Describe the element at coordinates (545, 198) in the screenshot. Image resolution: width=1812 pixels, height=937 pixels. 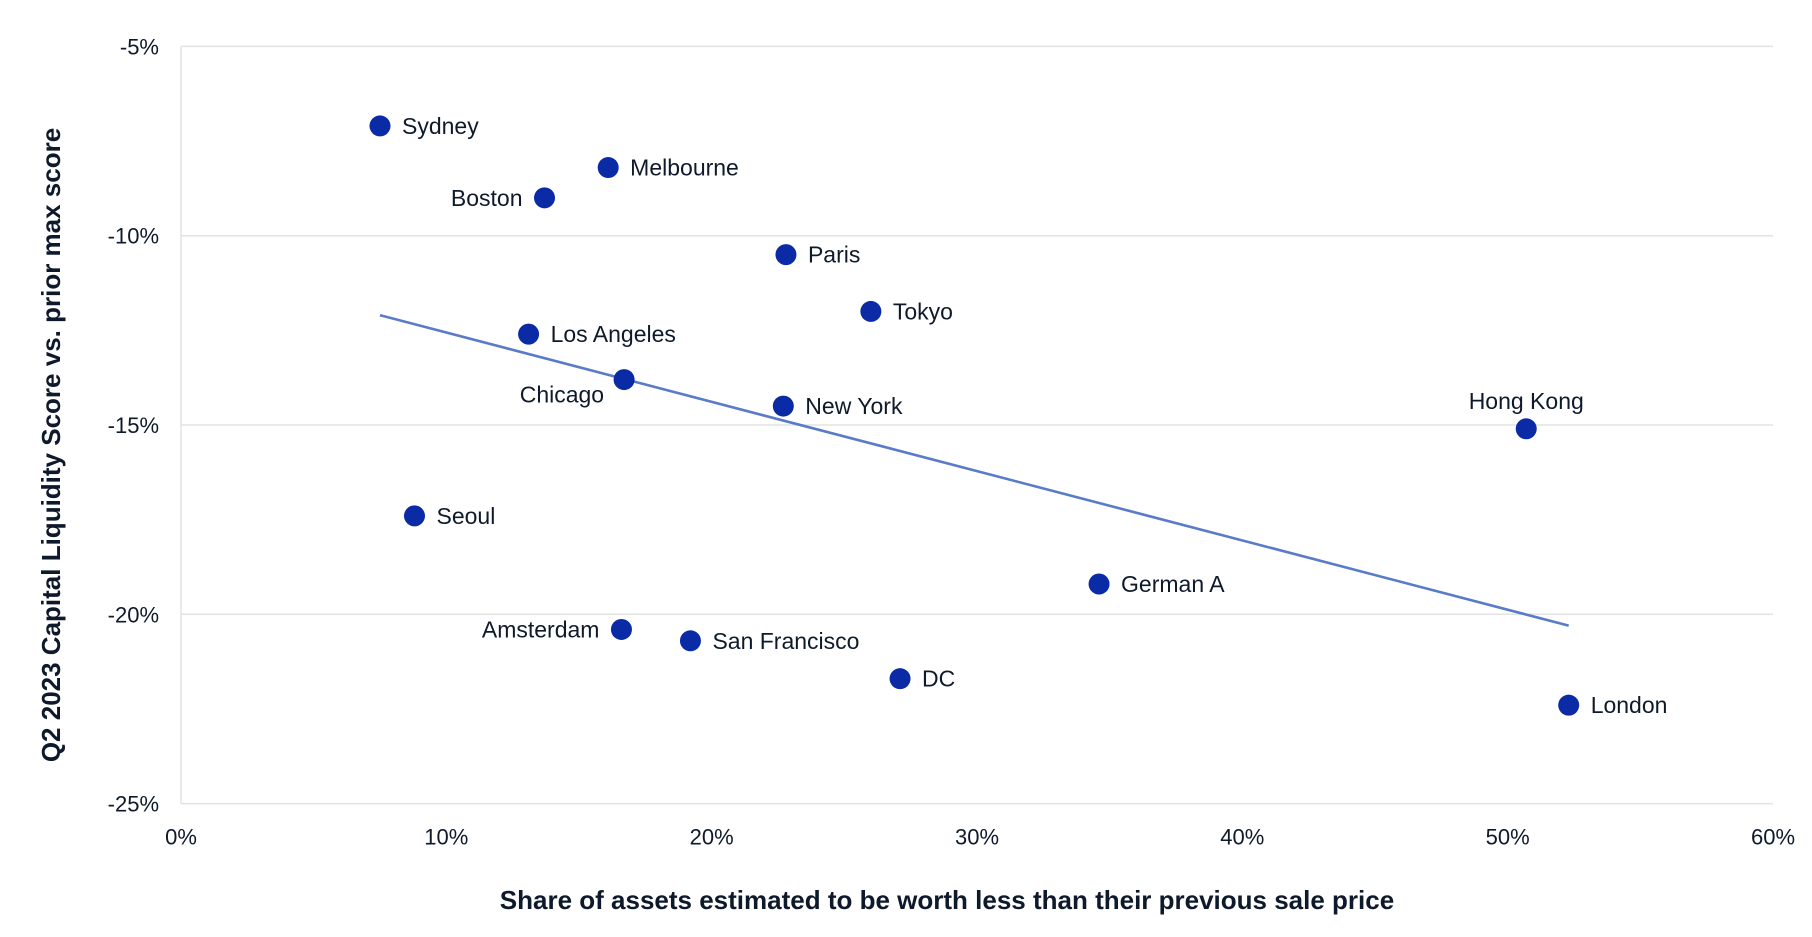
I see `data-point-boston` at that location.